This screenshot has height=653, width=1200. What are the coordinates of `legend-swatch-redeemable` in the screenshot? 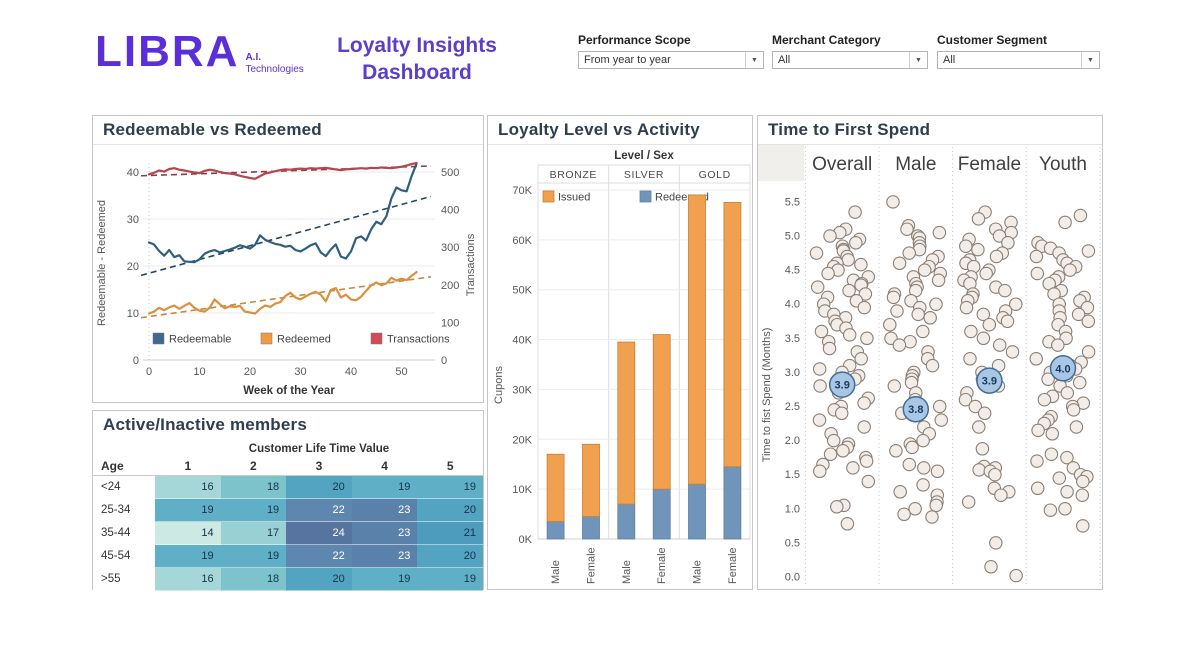 It's located at (158, 338).